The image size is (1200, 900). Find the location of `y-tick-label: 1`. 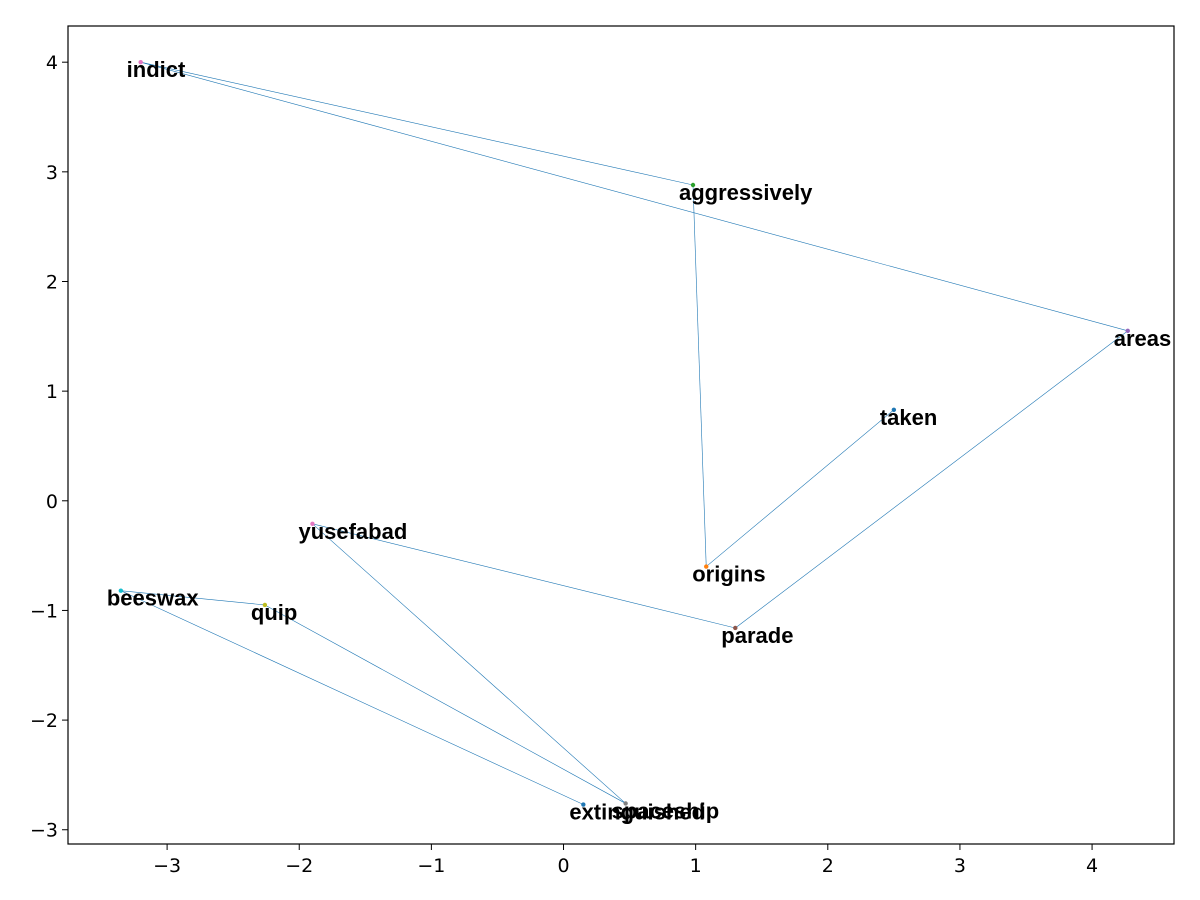

y-tick-label: 1 is located at coordinates (52, 392).